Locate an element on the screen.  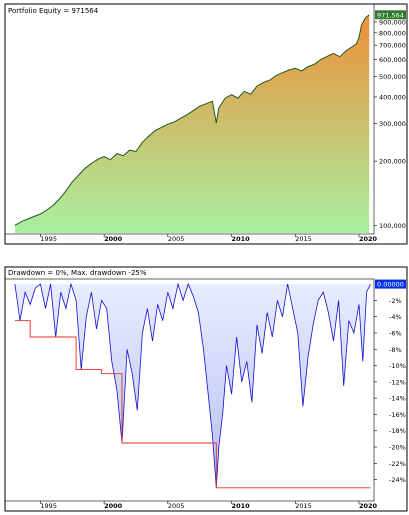
y-tick-label: 300,000 is located at coordinates (392, 124).